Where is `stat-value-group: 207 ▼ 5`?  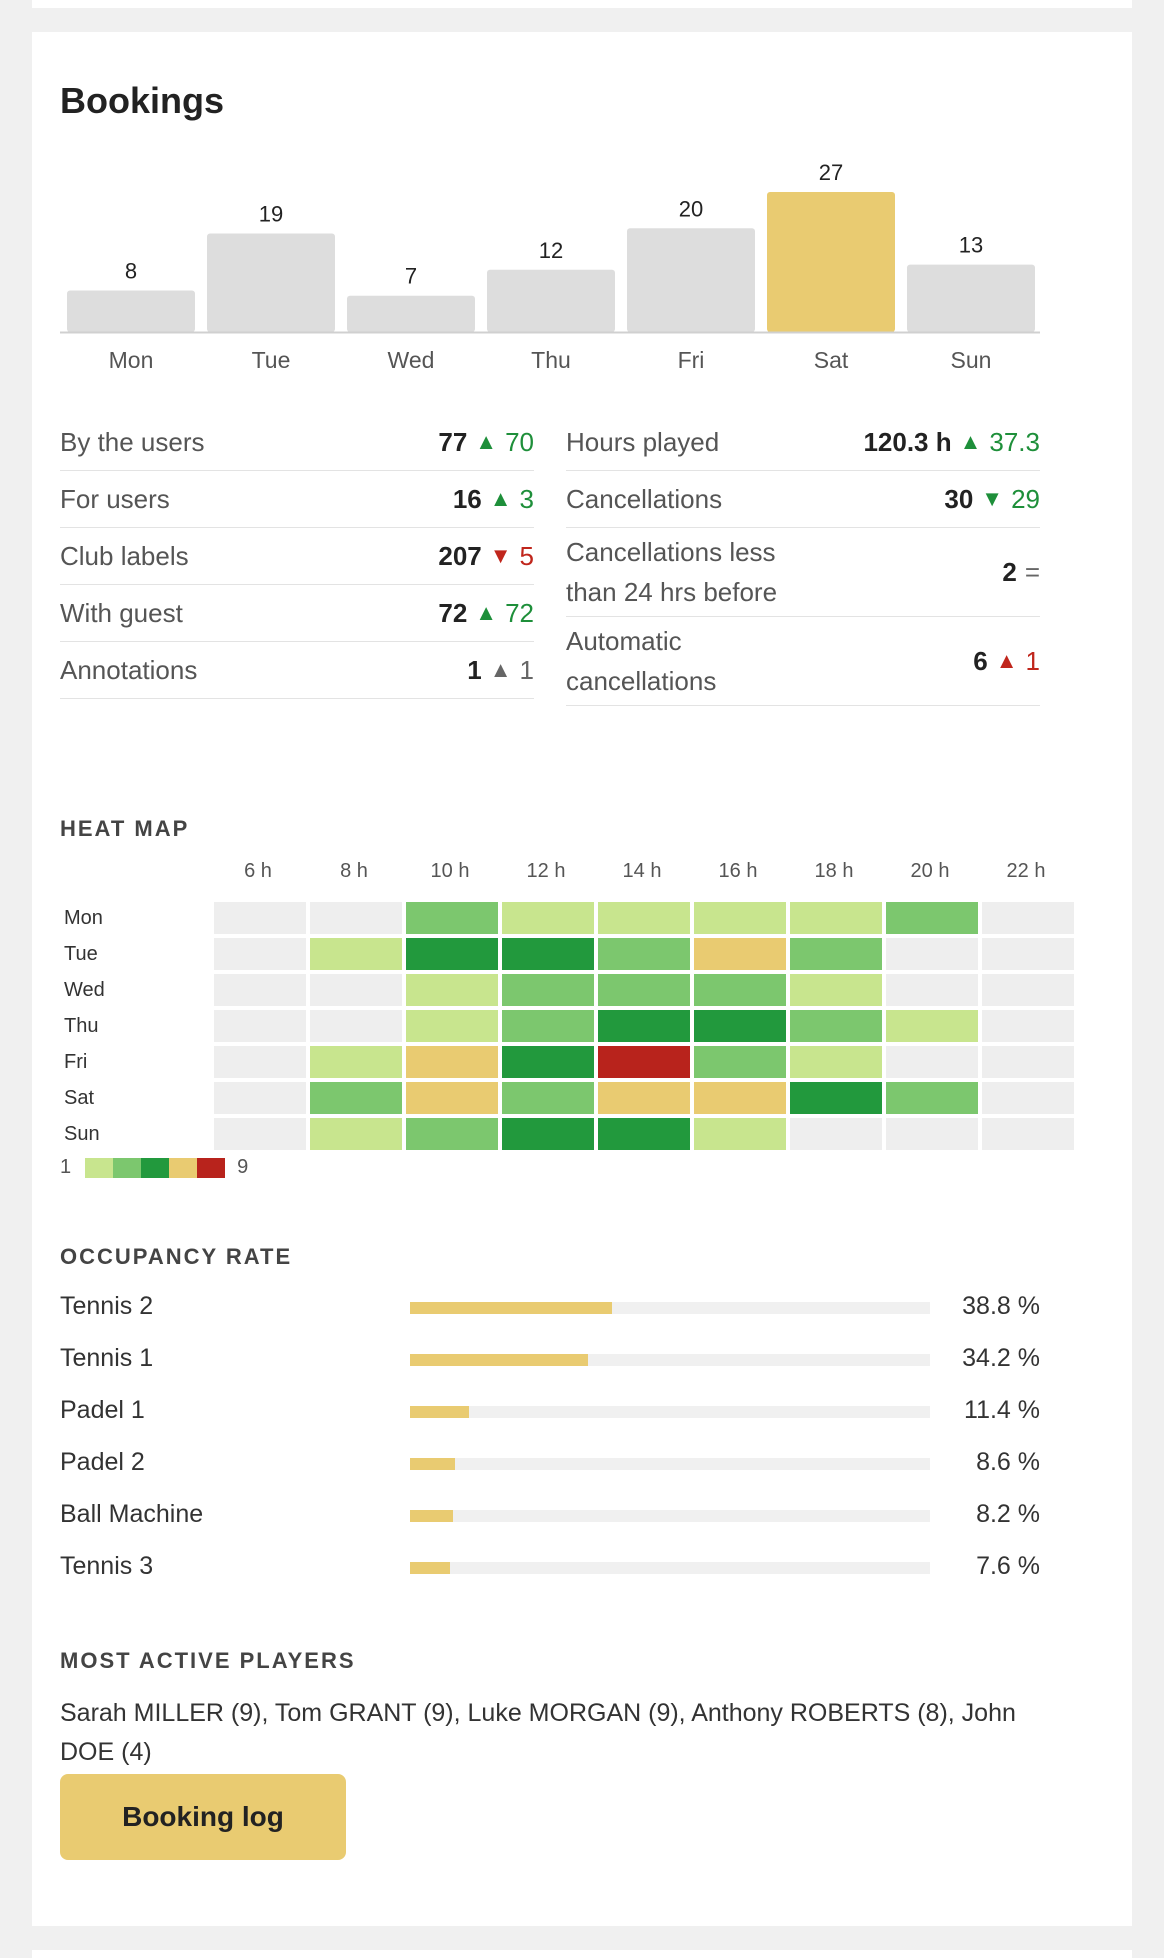 stat-value-group: 207 ▼ 5 is located at coordinates (486, 556).